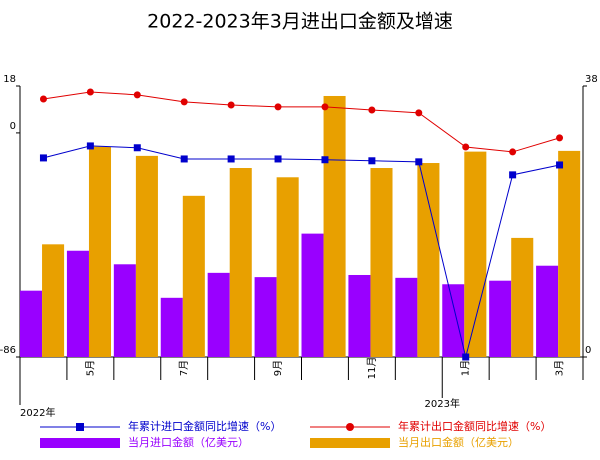 The width and height of the screenshot is (600, 460). Describe the element at coordinates (90, 368) in the screenshot. I see `x-tick-label: 5月` at that location.